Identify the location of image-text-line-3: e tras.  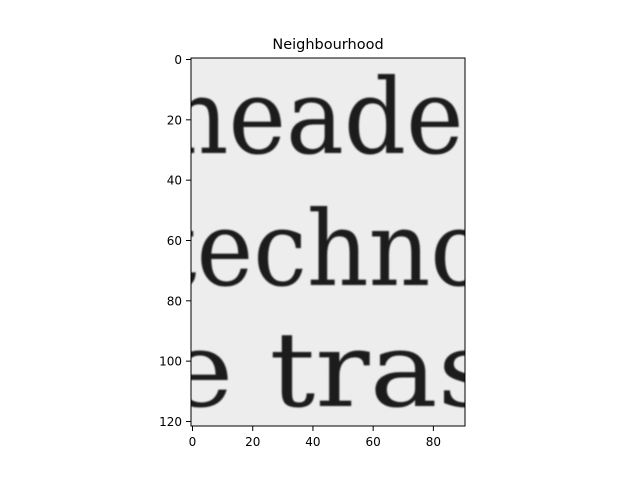
(331, 370).